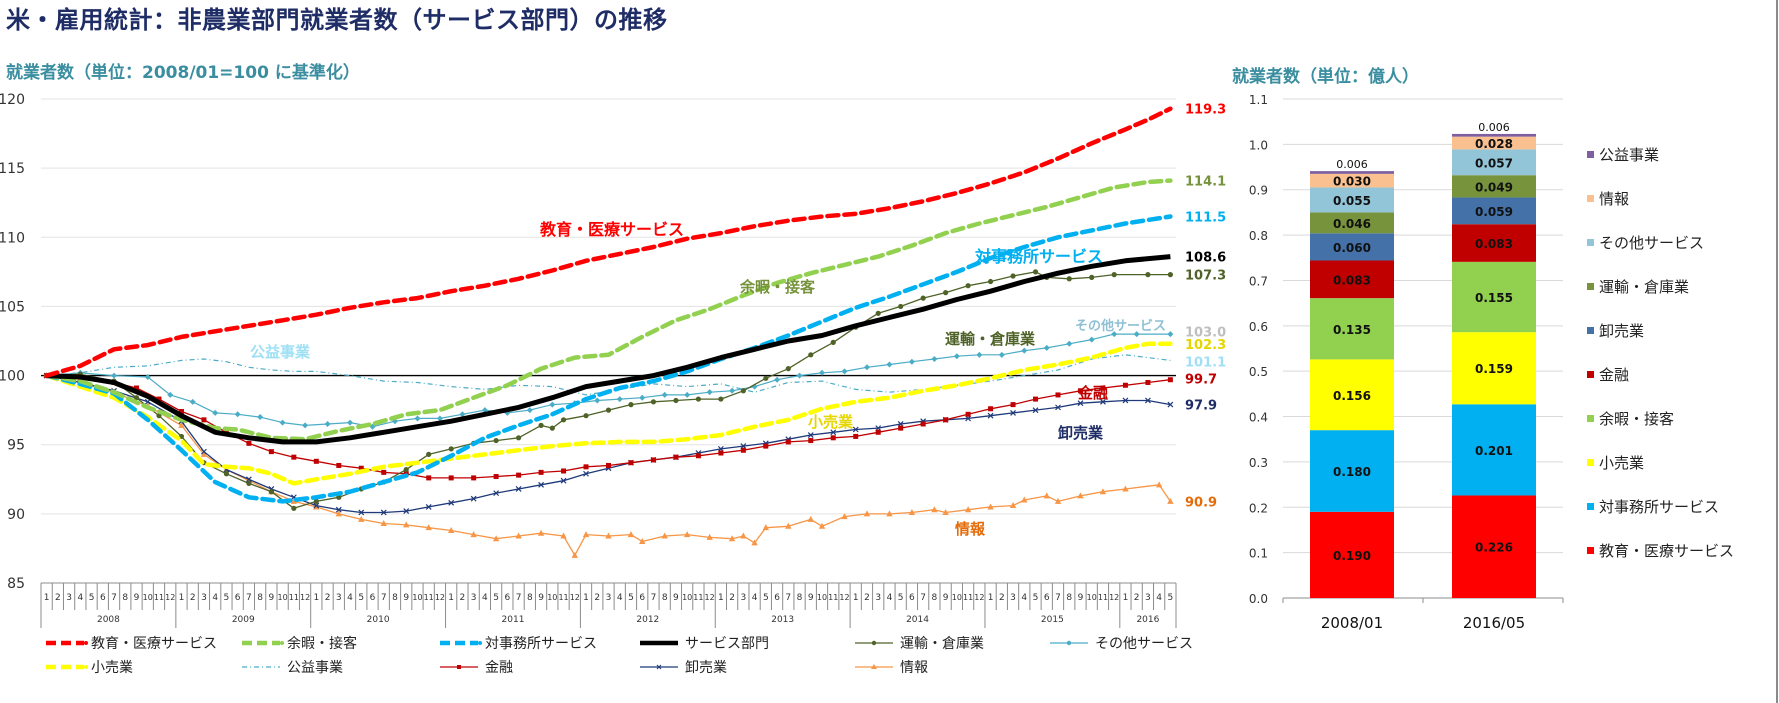  Describe the element at coordinates (1608, 375) in the screenshot. I see `legend-item: 金融` at that location.